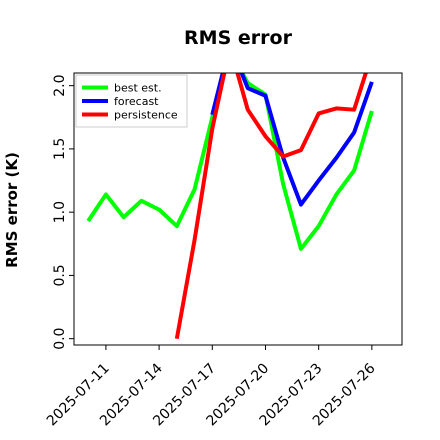 Image resolution: width=440 pixels, height=440 pixels. Describe the element at coordinates (60, 86) in the screenshot. I see `y-tick-label: 2.0` at that location.